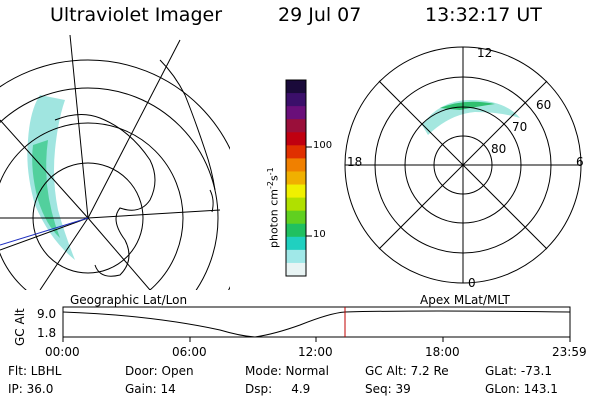  I want to click on status-seq: Seq: 39, so click(388, 389).